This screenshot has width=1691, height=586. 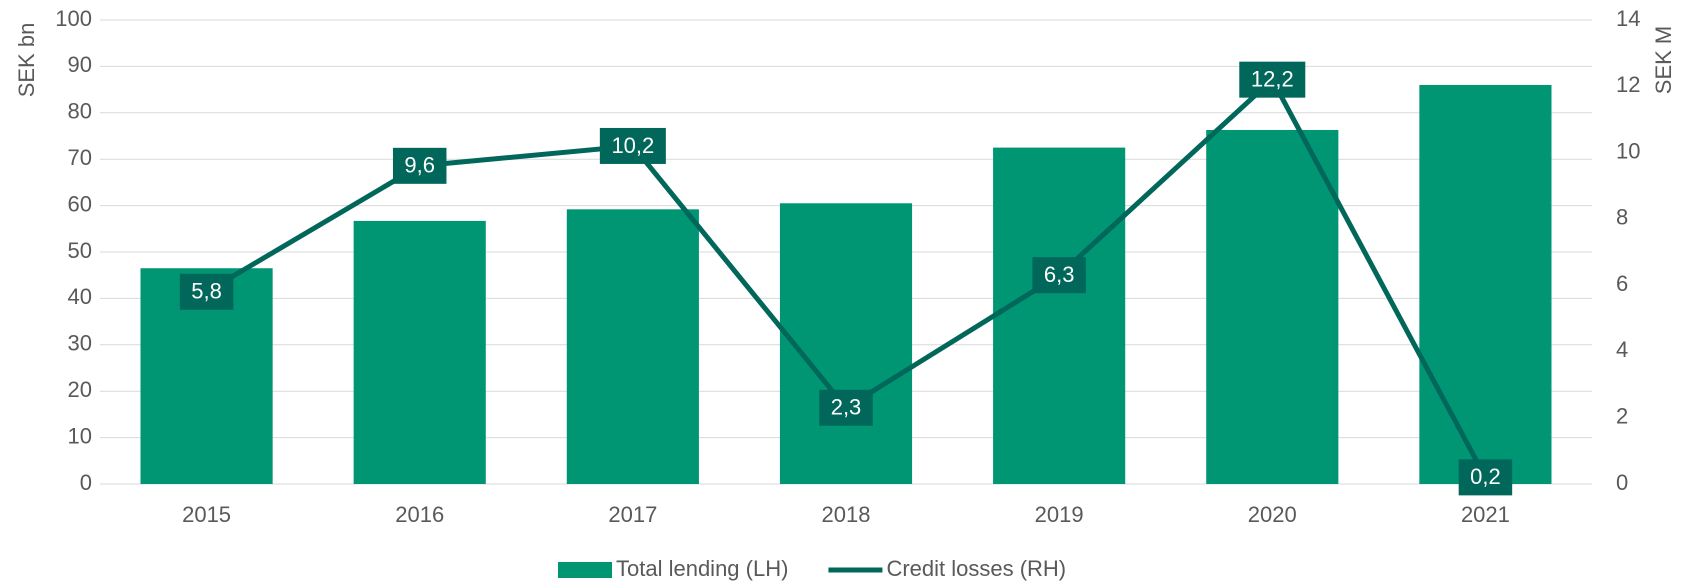 I want to click on y-tick-label: 80, so click(x=80, y=111).